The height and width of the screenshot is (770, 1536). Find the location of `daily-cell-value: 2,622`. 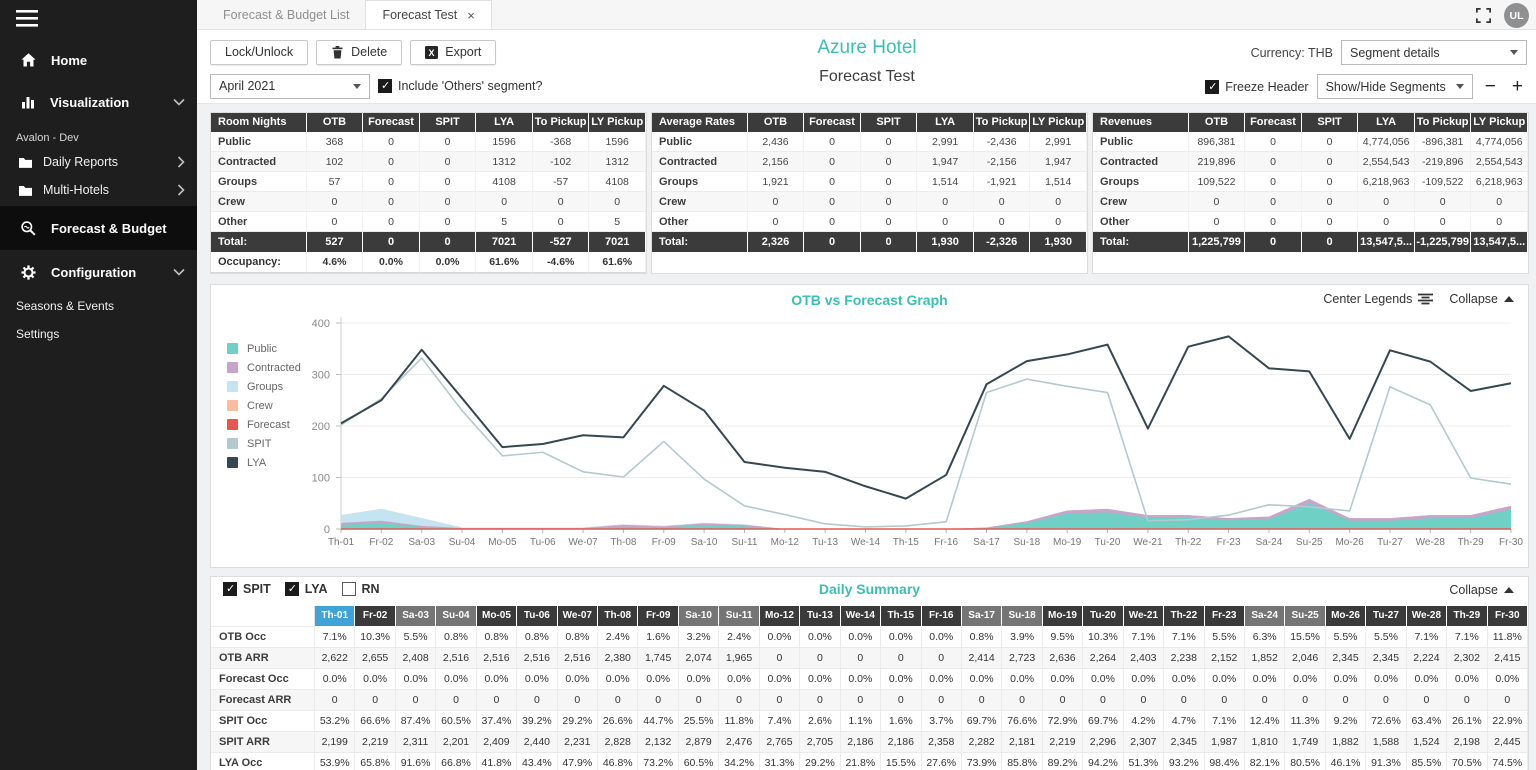

daily-cell-value: 2,622 is located at coordinates (335, 658).